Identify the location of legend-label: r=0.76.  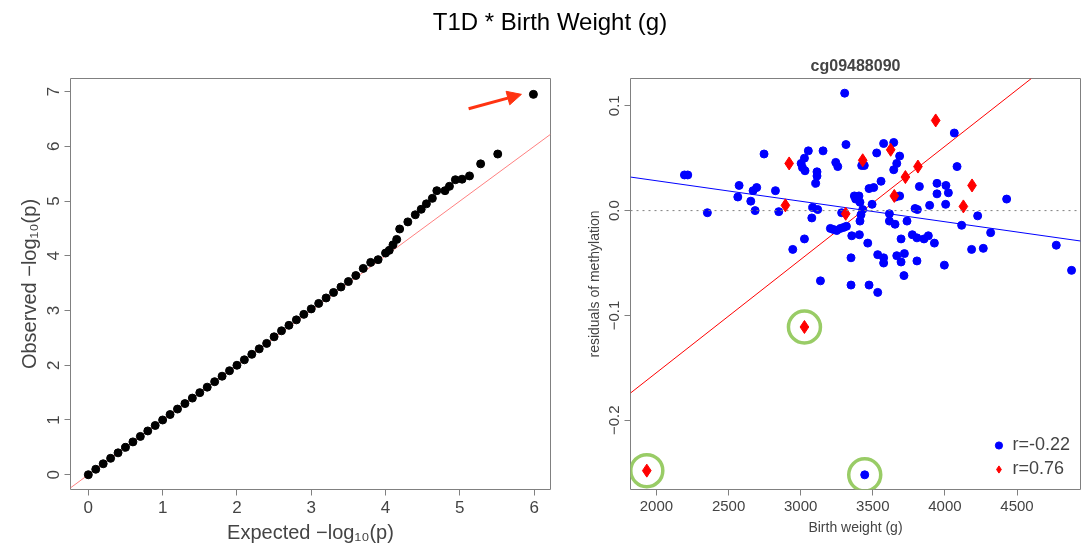
(1038, 468).